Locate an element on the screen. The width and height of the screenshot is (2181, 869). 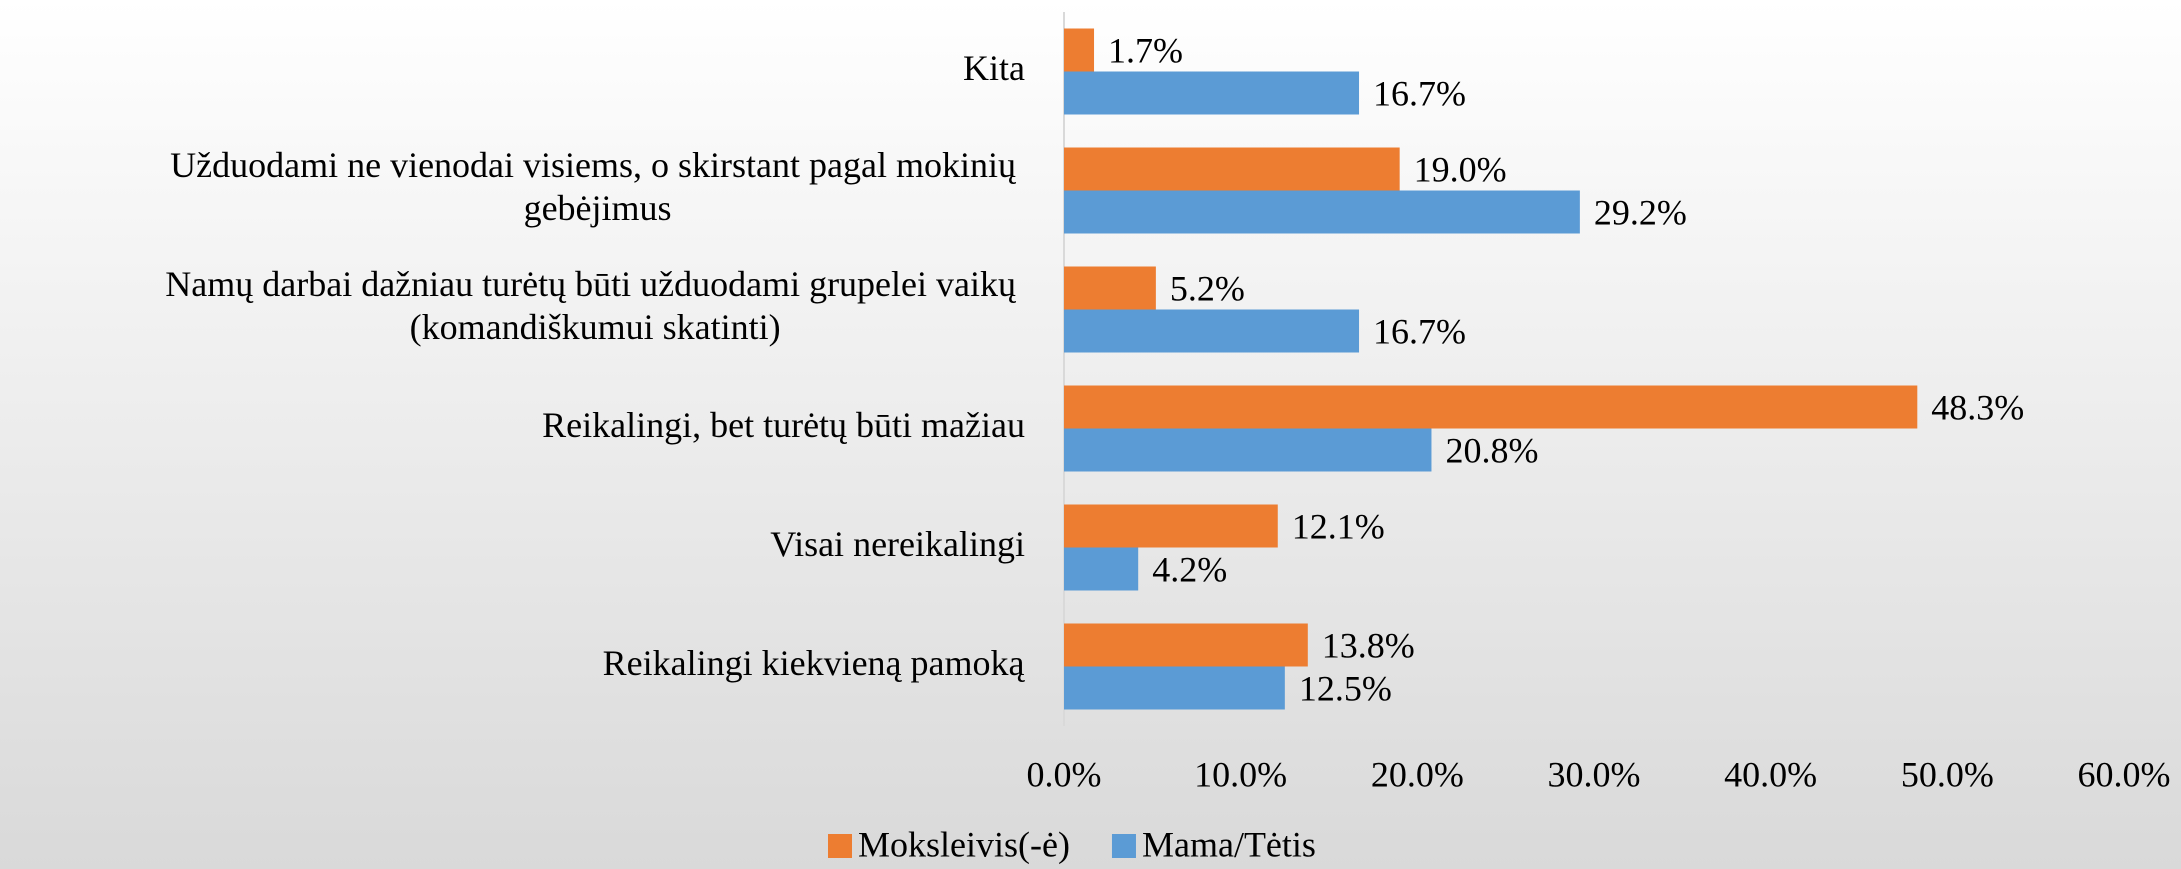
data-label: 13.8% is located at coordinates (1368, 645).